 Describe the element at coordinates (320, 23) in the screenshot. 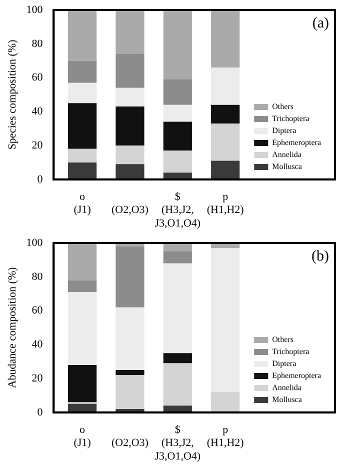

I see `text: (a)` at that location.